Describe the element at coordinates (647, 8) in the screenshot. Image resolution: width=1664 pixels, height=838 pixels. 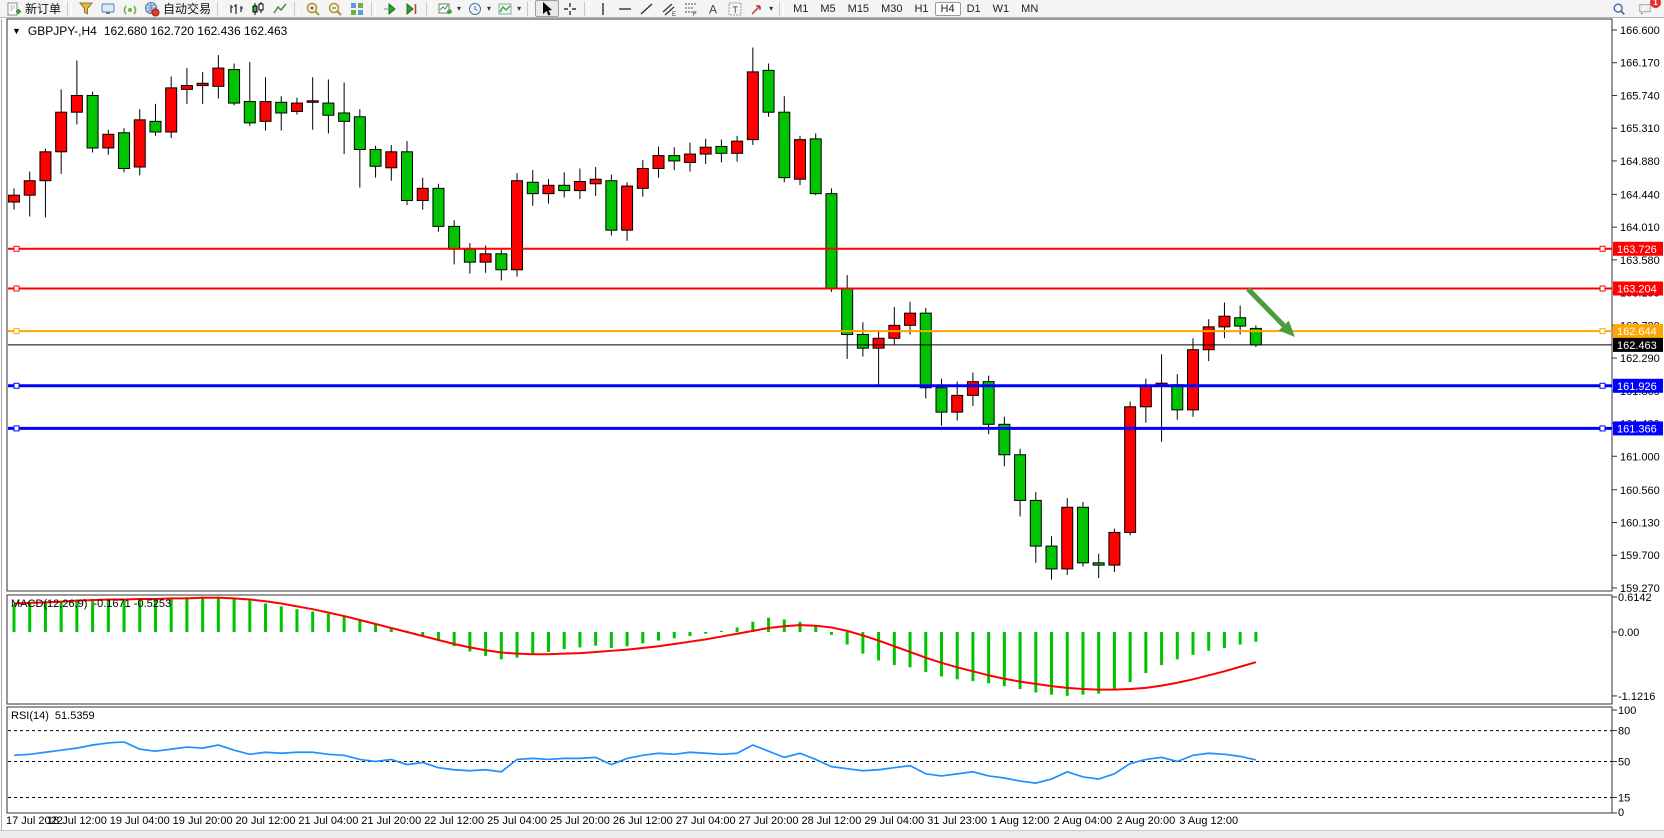
I see `trendline-tool-button` at that location.